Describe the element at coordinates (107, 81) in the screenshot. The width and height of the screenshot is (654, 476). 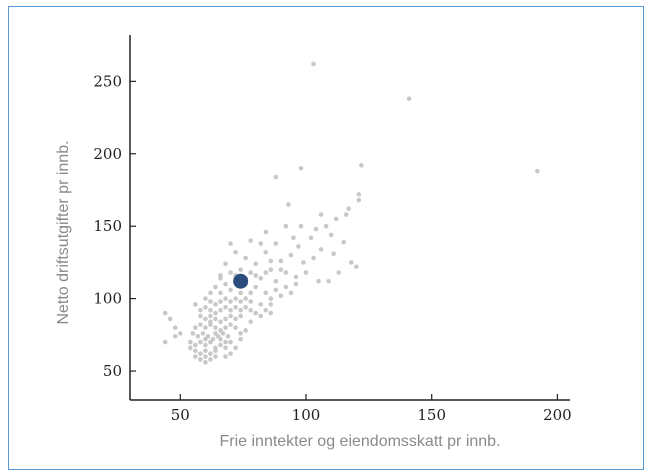
I see `y-tick-label: 250` at that location.